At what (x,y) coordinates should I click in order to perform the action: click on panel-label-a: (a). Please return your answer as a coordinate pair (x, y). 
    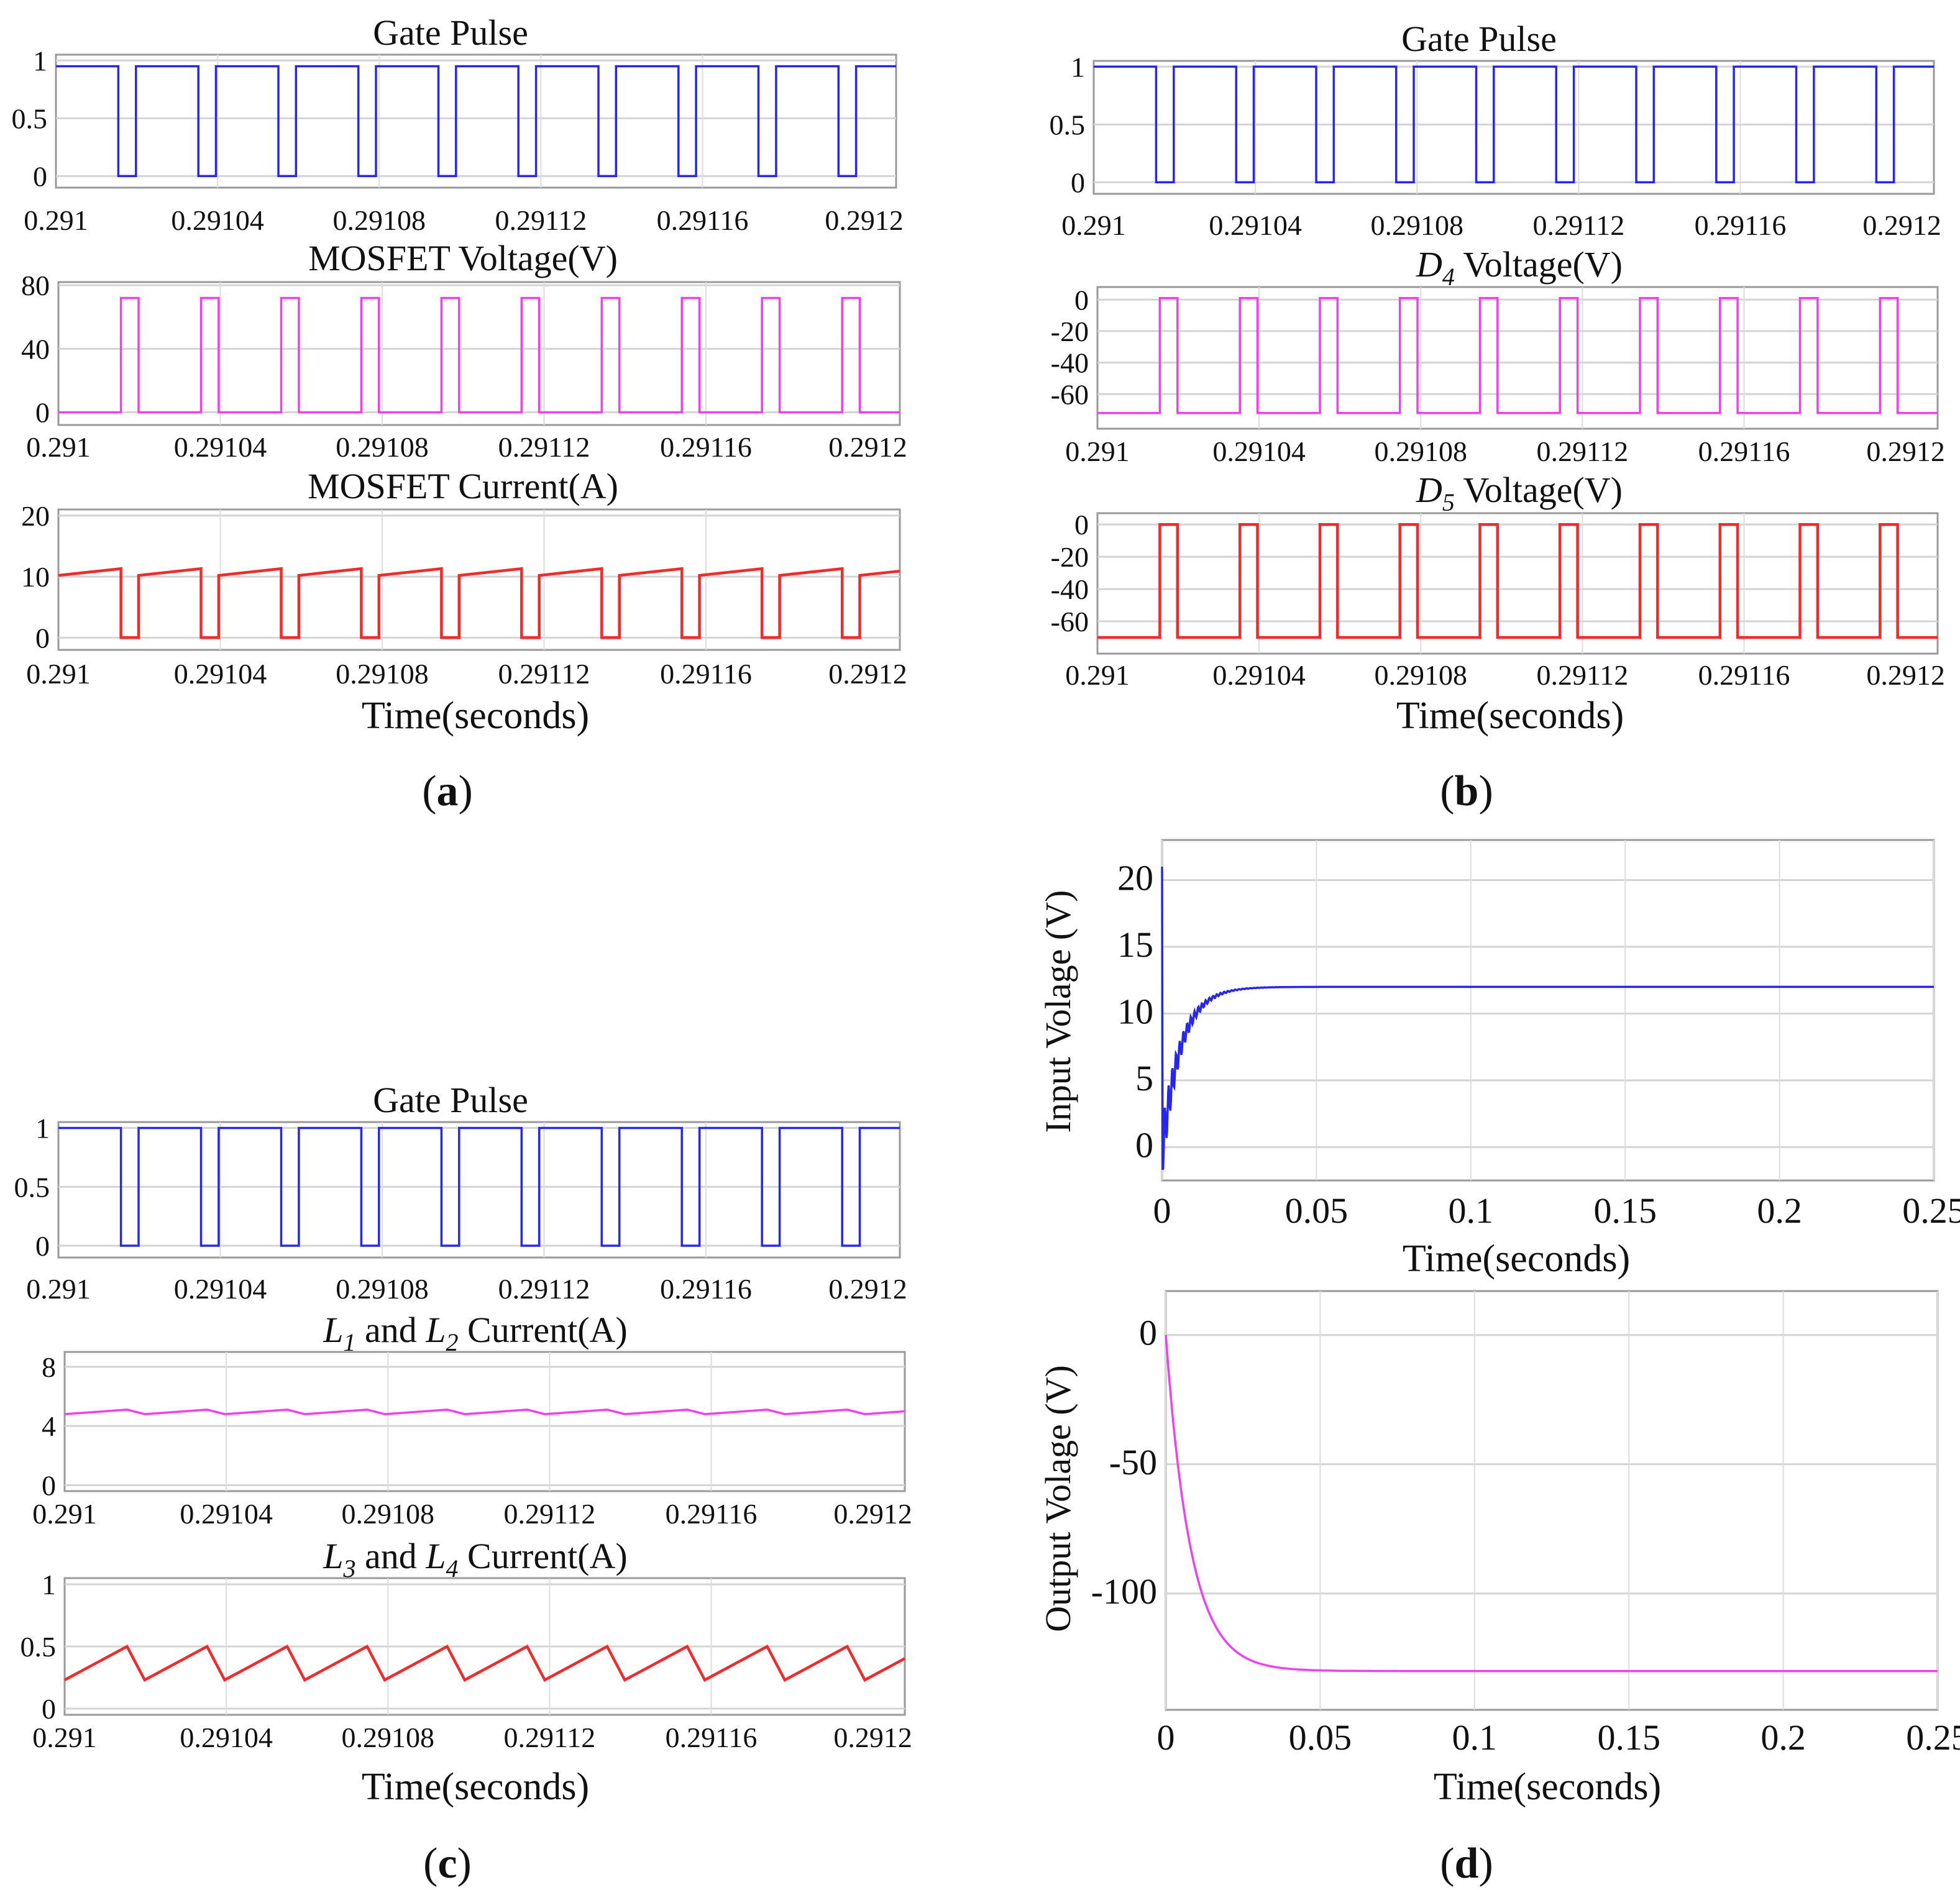
    Looking at the image, I should click on (447, 791).